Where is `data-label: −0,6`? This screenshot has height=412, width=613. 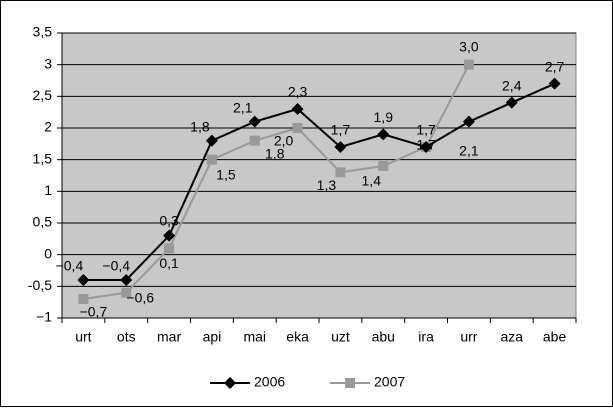 data-label: −0,6 is located at coordinates (140, 297).